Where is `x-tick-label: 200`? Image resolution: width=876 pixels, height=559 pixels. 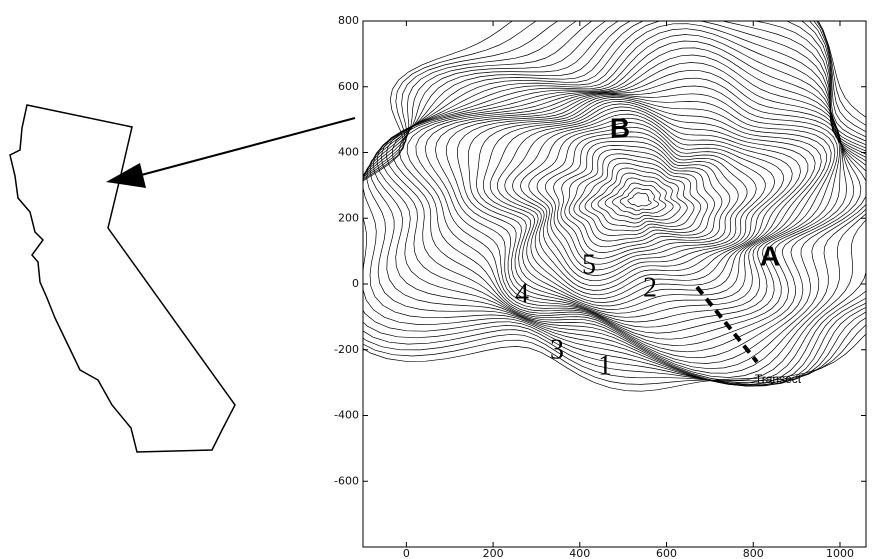 x-tick-label: 200 is located at coordinates (493, 553).